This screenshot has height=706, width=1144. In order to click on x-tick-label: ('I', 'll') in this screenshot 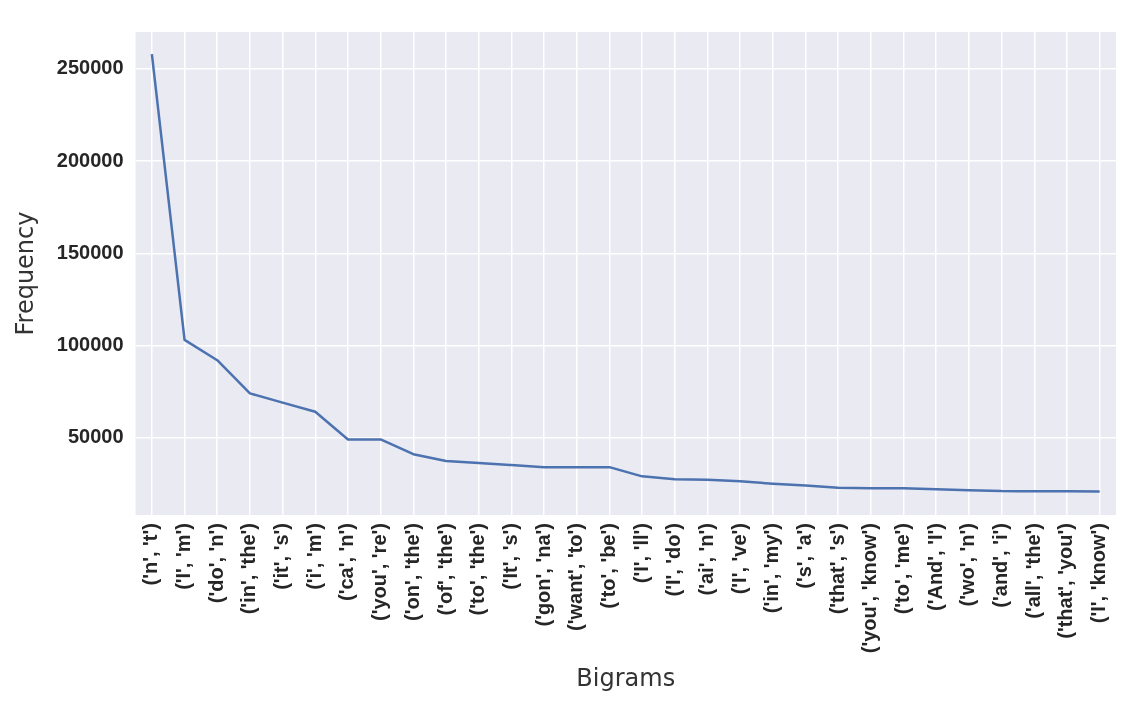, I will do `click(640, 553)`.